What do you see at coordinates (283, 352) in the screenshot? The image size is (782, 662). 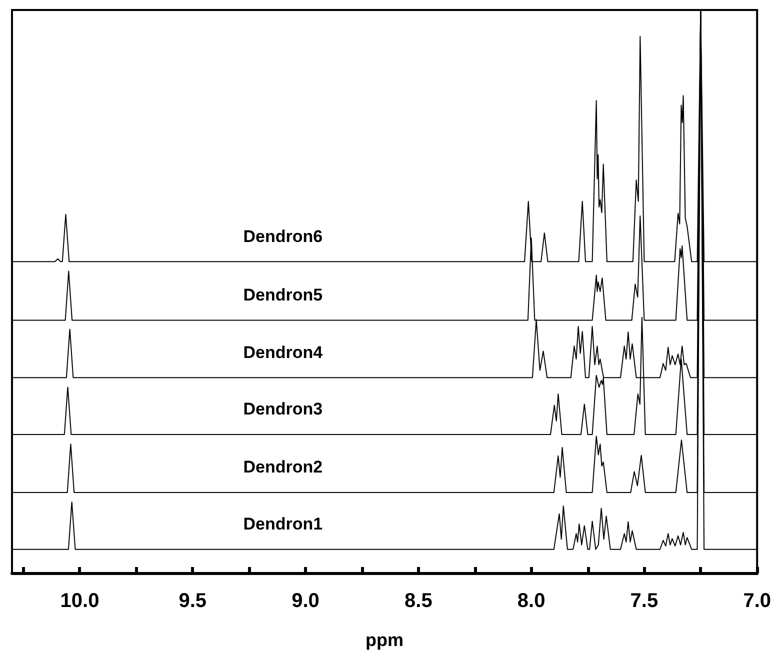 I see `series-label: Dendron4` at bounding box center [283, 352].